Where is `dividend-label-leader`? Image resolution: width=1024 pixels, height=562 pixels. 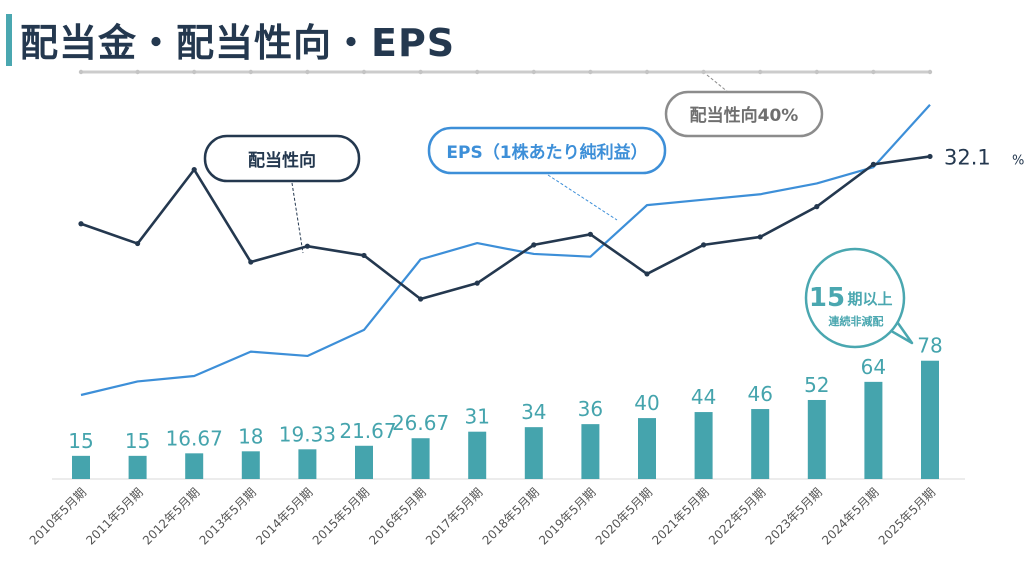 dividend-label-leader is located at coordinates (482, 436).